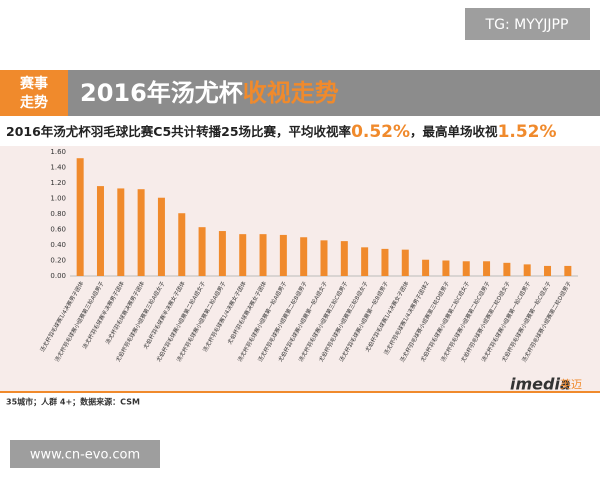 Image resolution: width=600 pixels, height=480 pixels. What do you see at coordinates (58, 261) in the screenshot?
I see `y-tick-label: 0.20` at bounding box center [58, 261].